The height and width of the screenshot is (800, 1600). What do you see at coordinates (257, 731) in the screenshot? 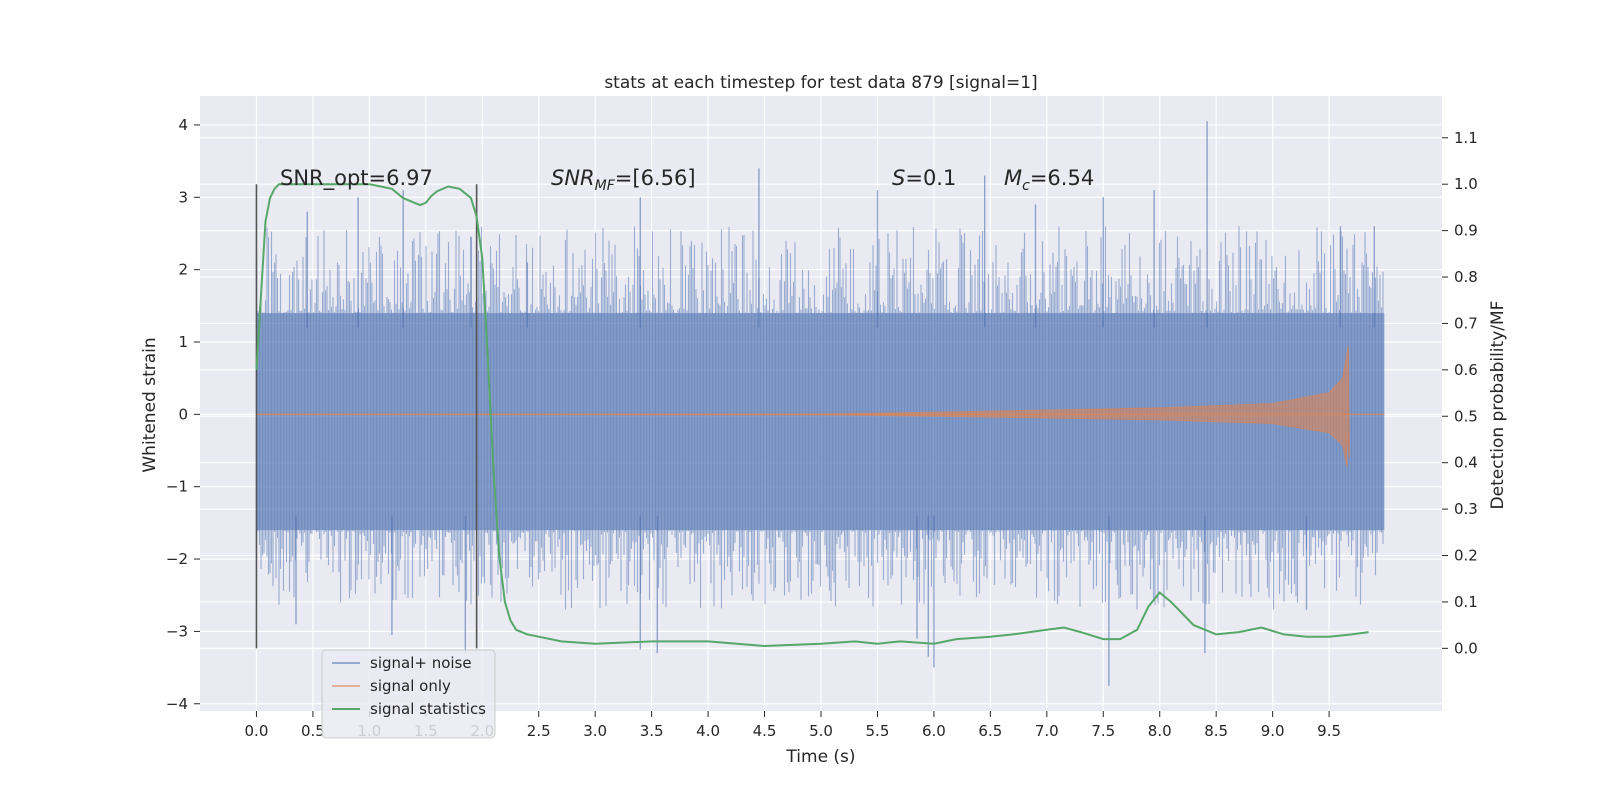
I see `x-tick-label: 0.0` at bounding box center [257, 731].